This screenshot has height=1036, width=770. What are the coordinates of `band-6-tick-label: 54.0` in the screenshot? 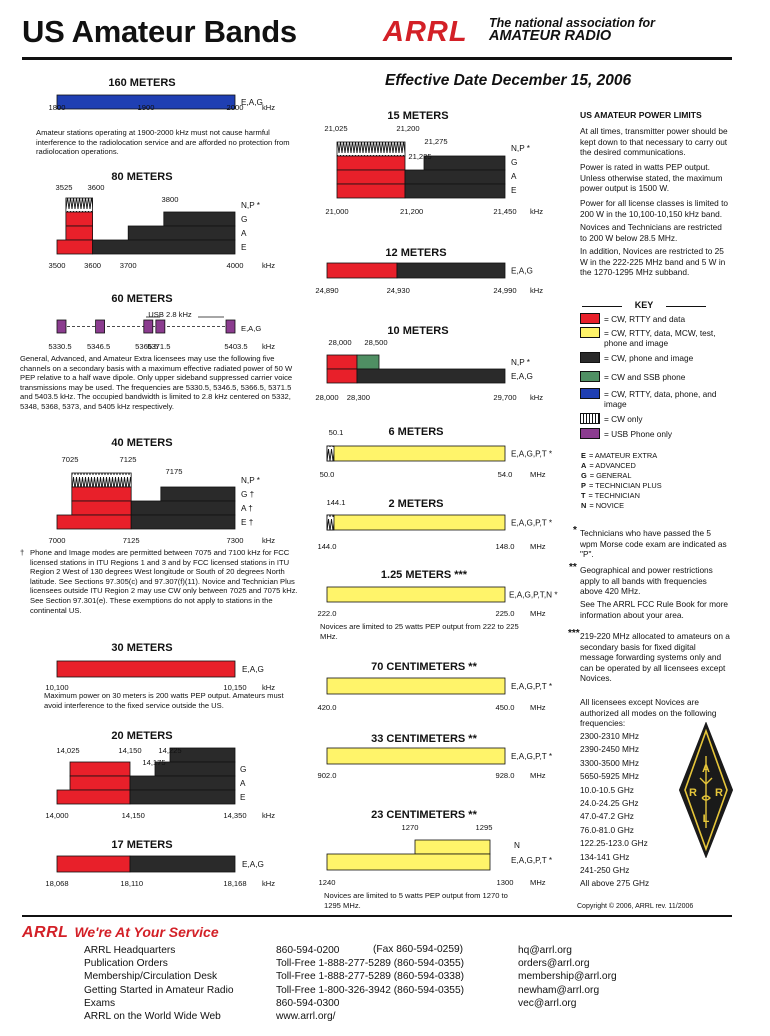 It's located at (505, 474).